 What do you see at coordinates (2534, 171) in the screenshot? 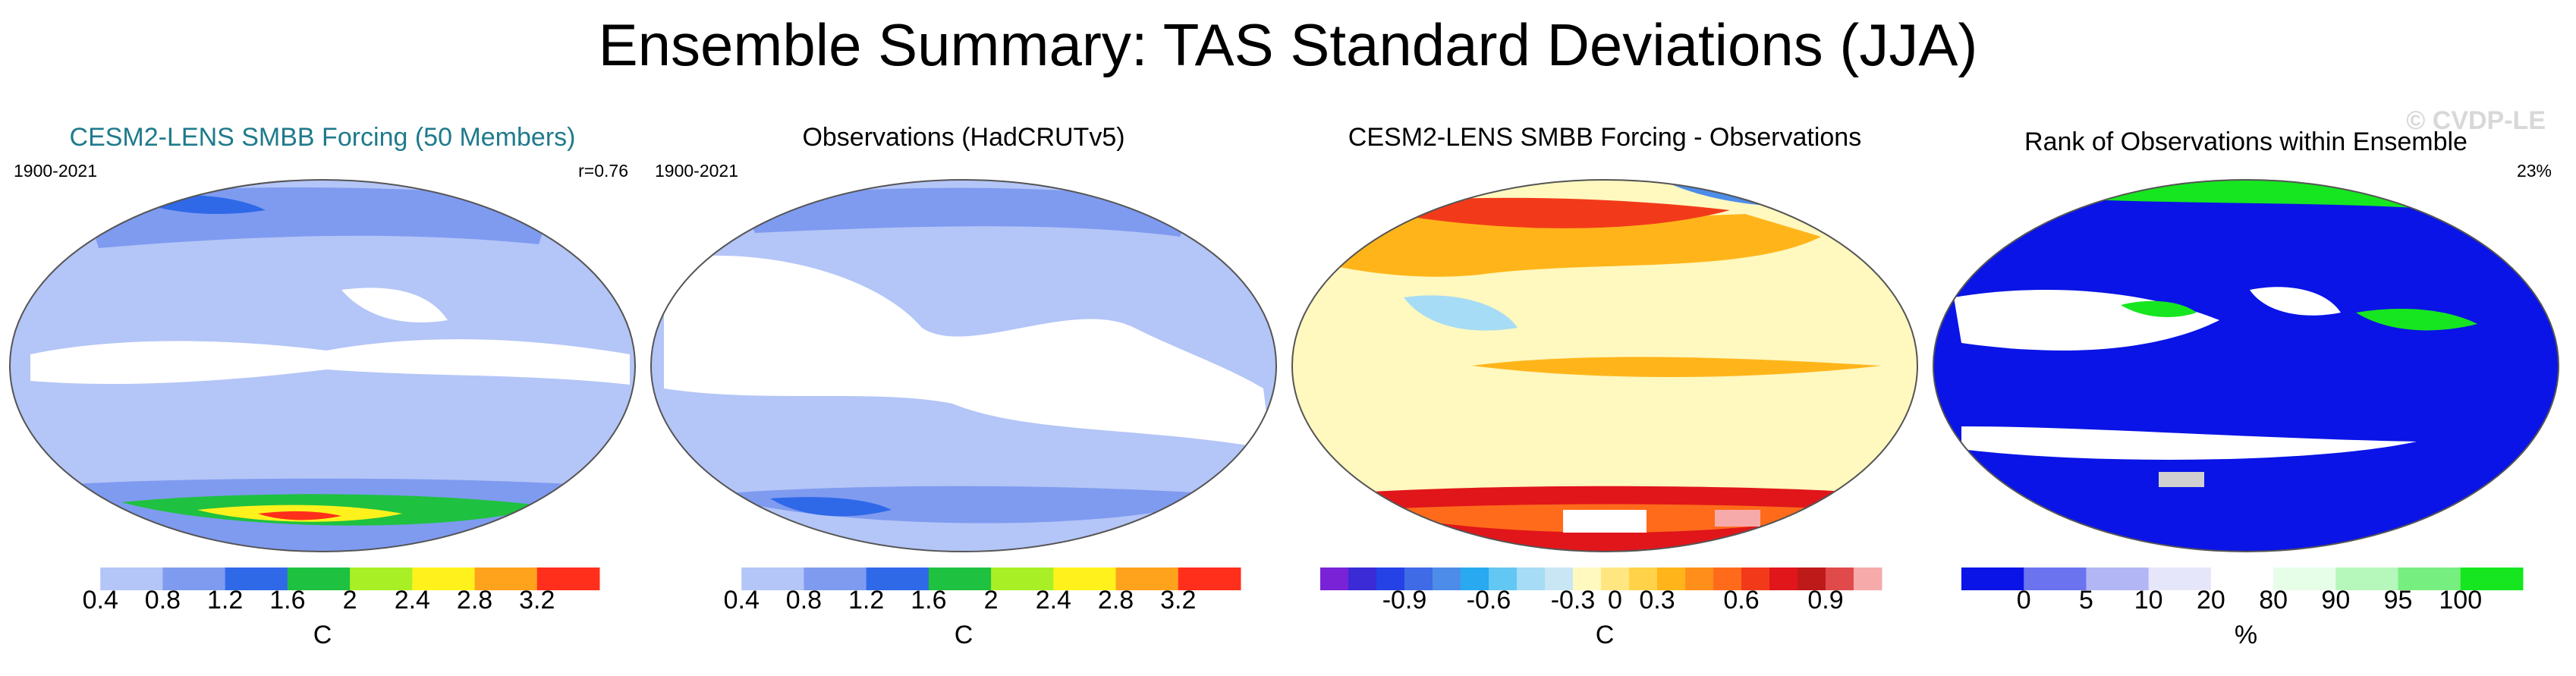
I see `panel-stat: 23%` at bounding box center [2534, 171].